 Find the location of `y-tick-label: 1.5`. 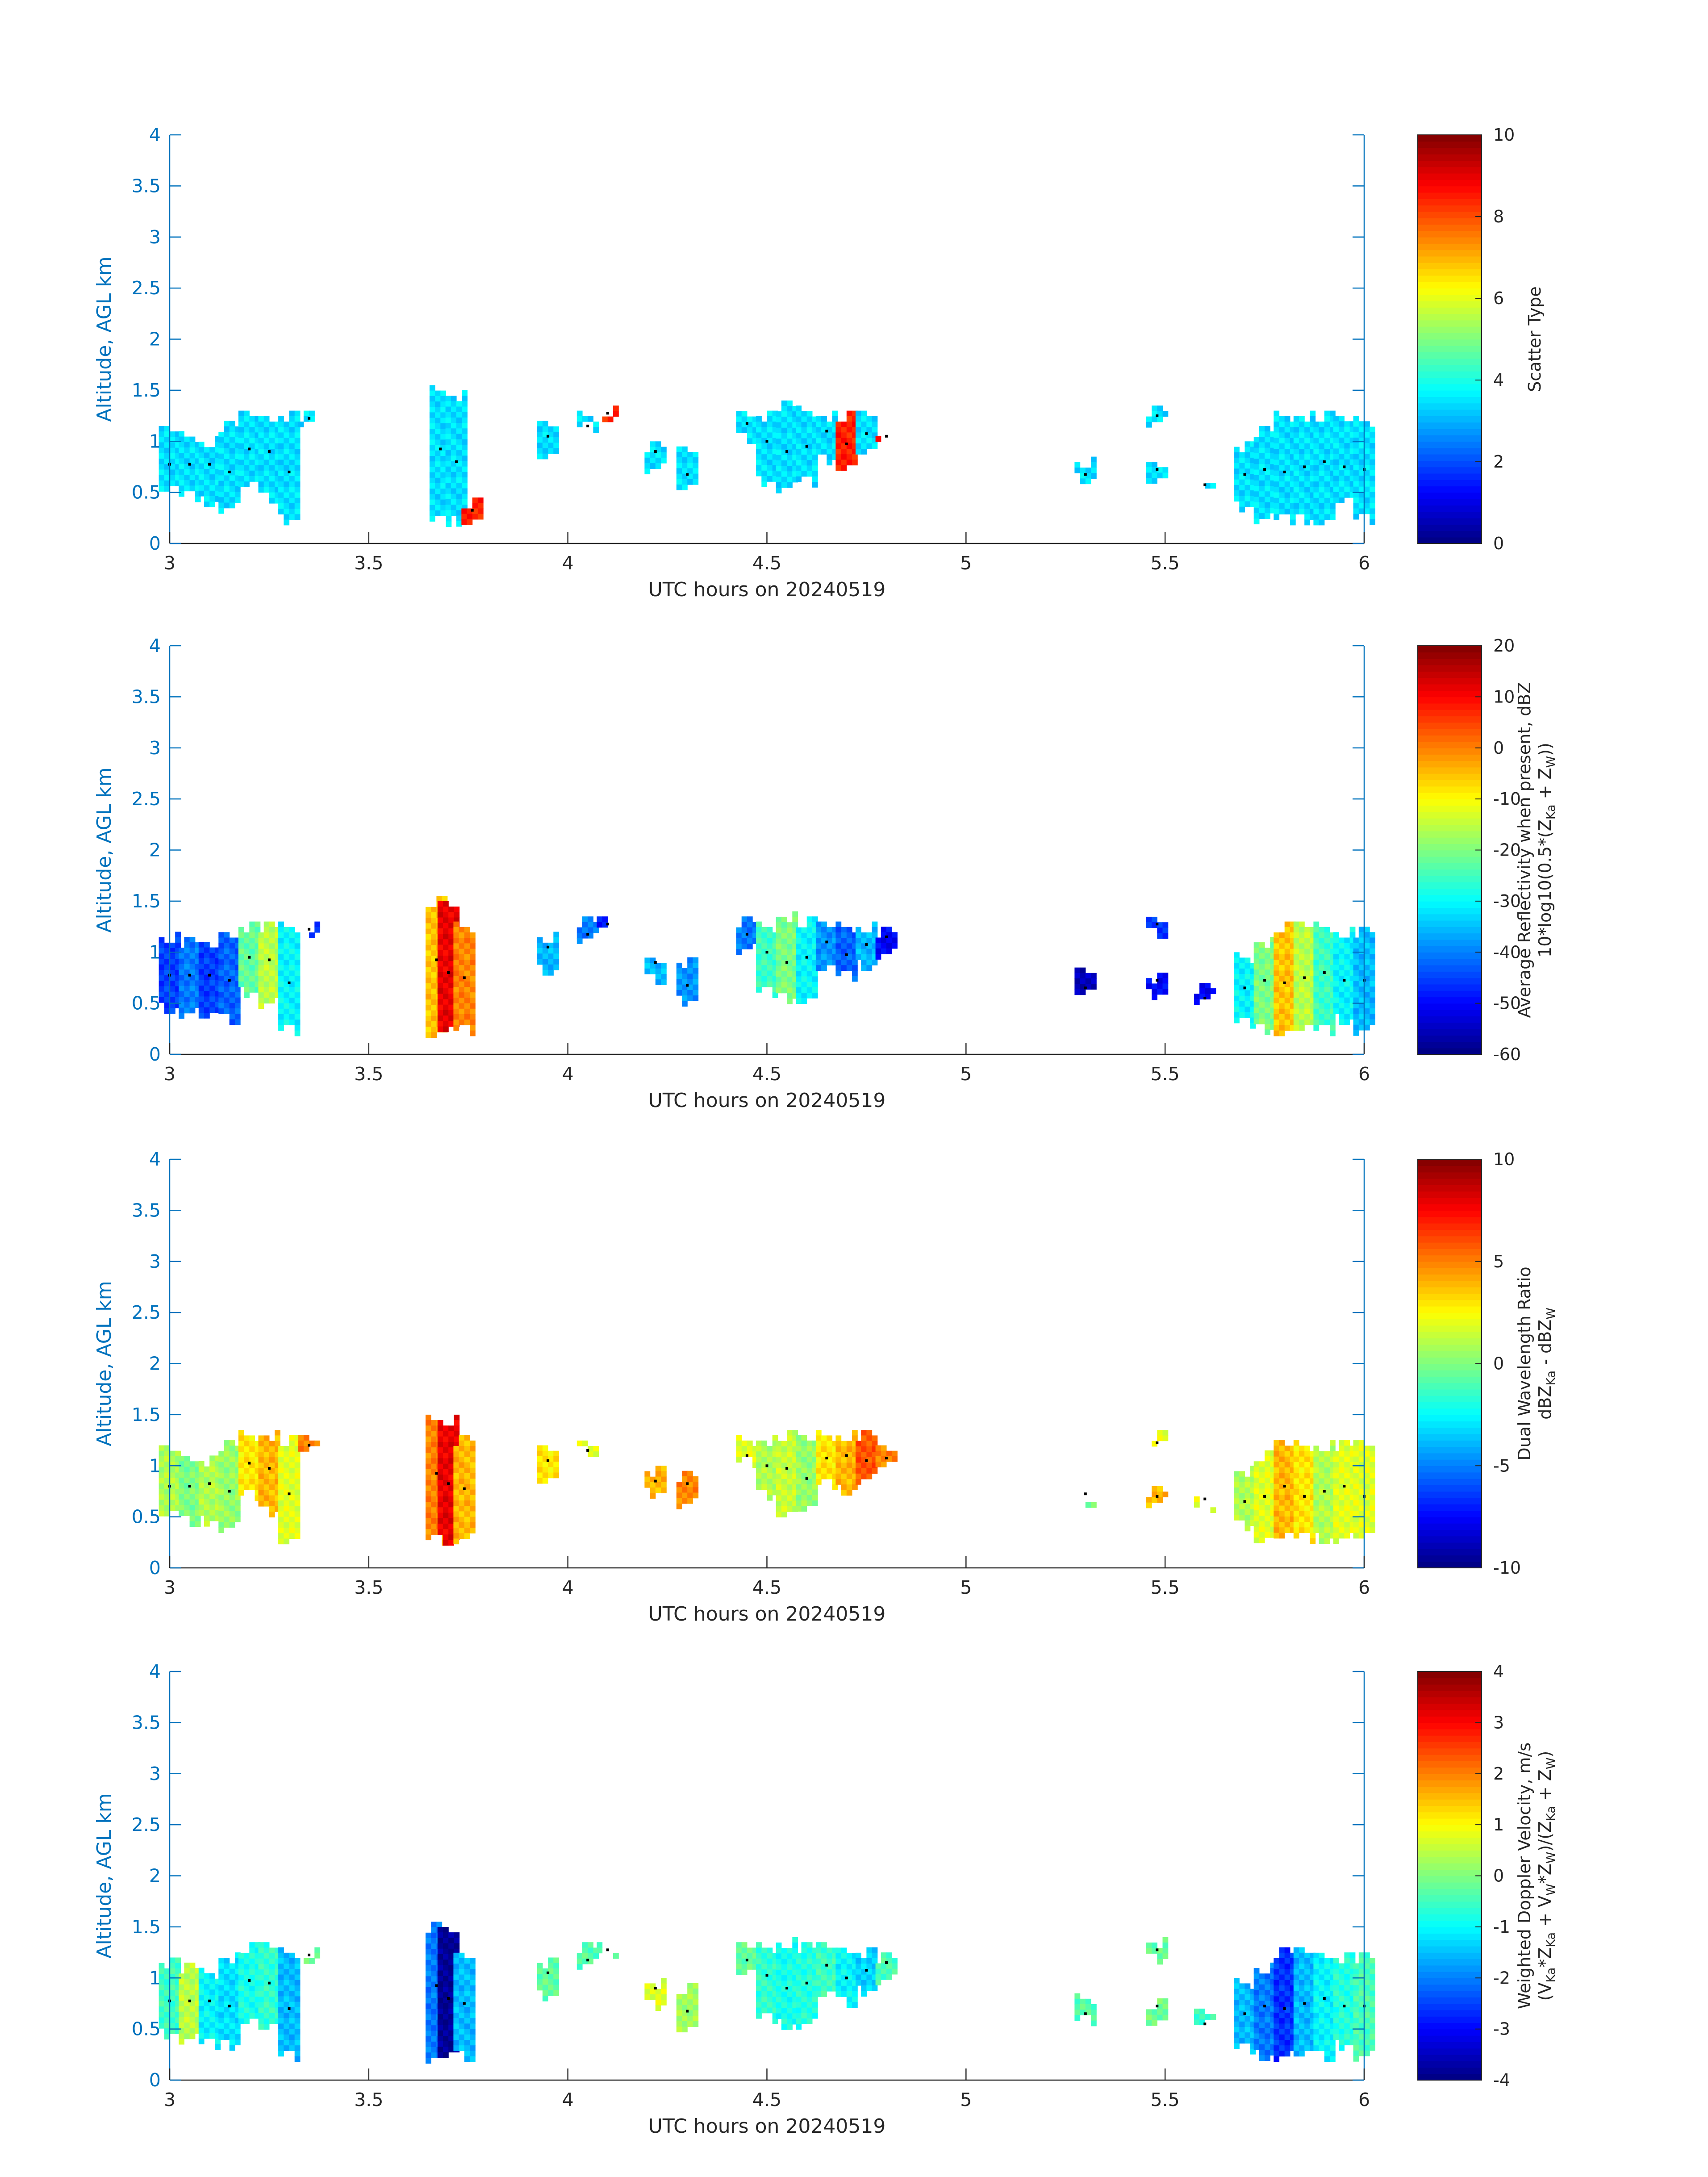

y-tick-label: 1.5 is located at coordinates (146, 390).